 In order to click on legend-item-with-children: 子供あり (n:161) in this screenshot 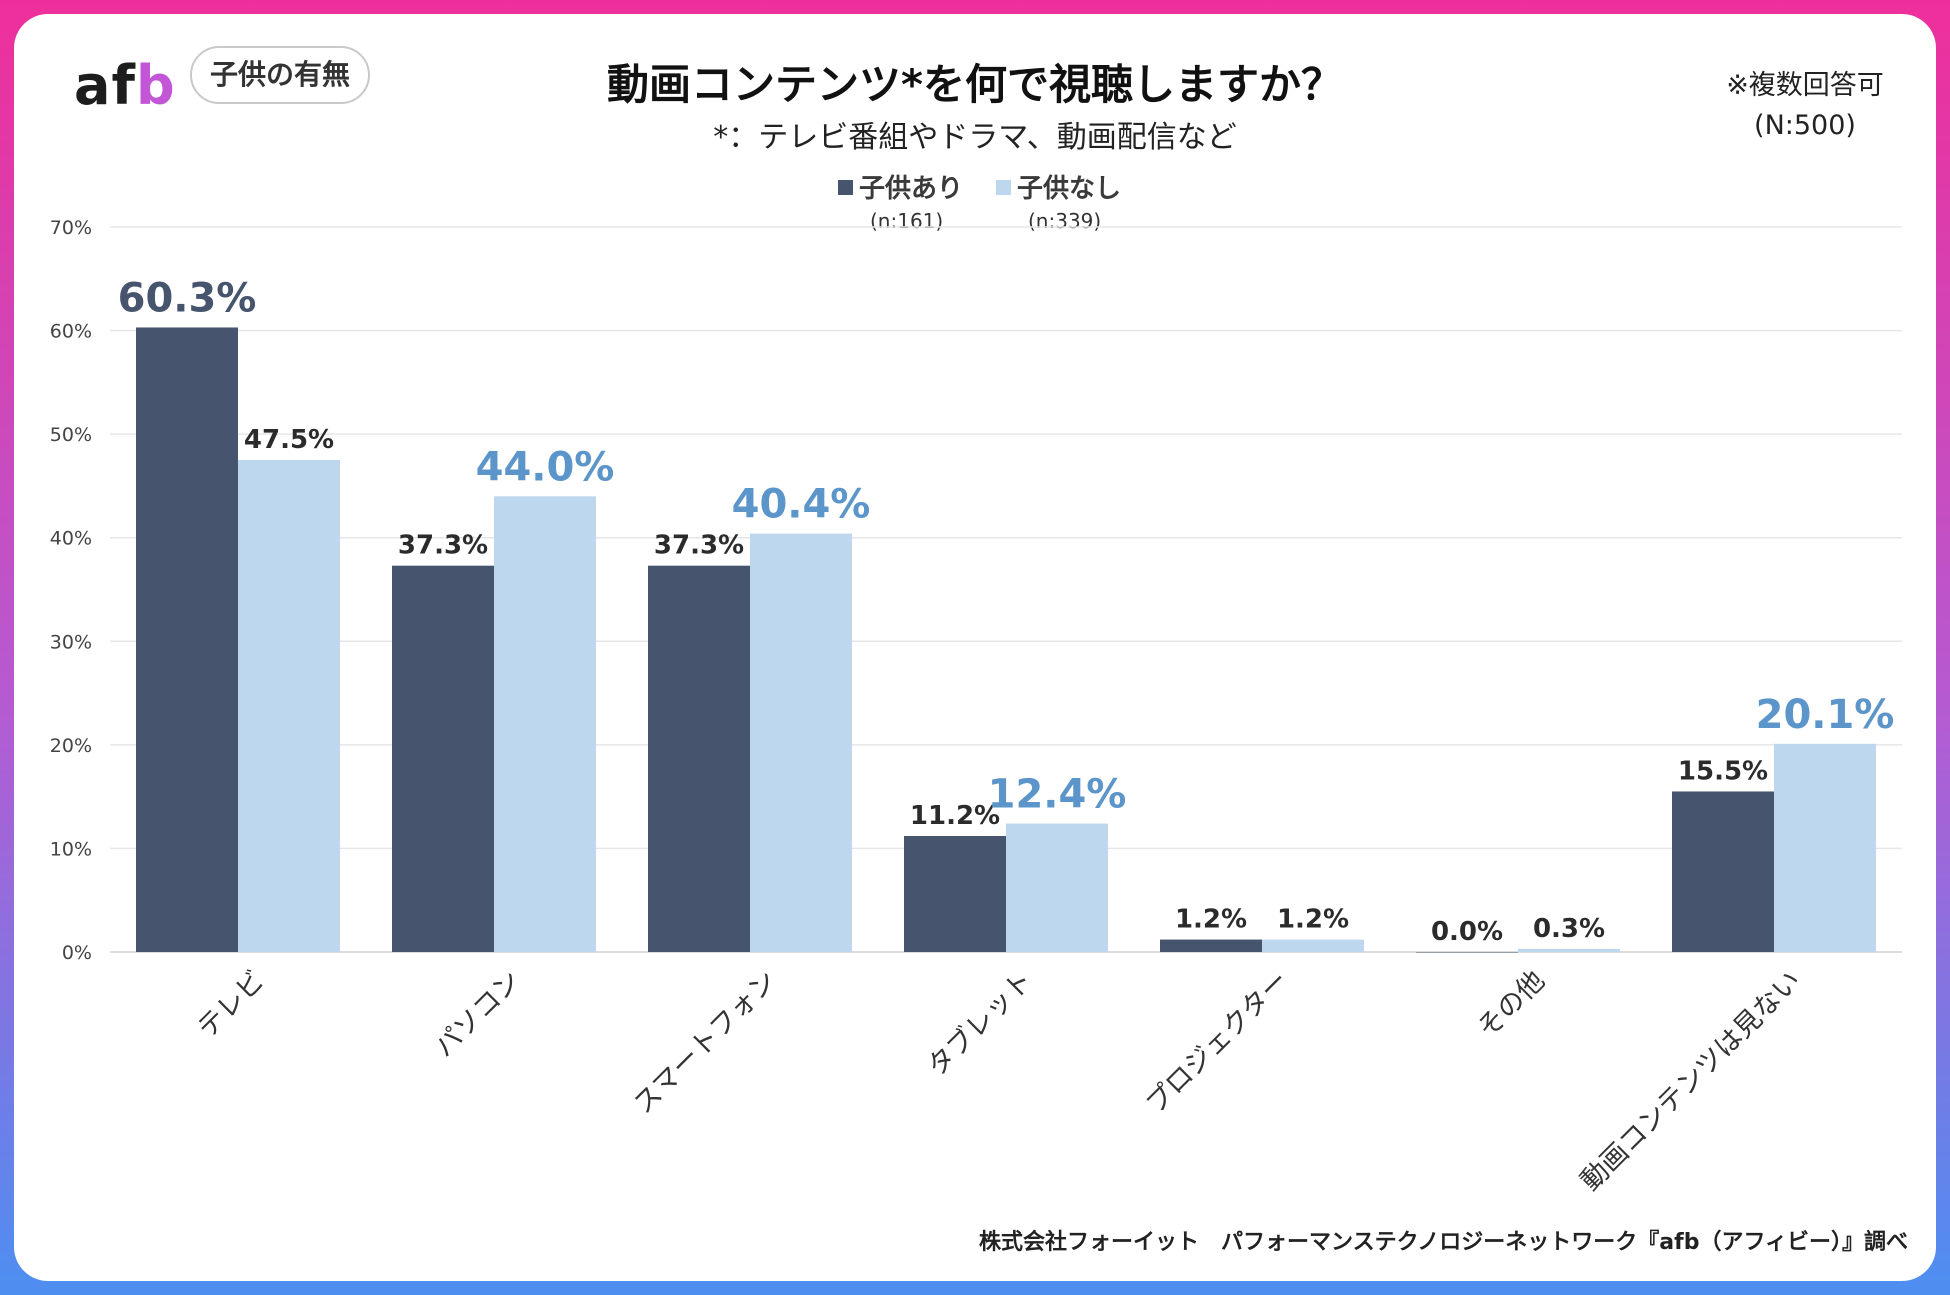, I will do `click(918, 204)`.